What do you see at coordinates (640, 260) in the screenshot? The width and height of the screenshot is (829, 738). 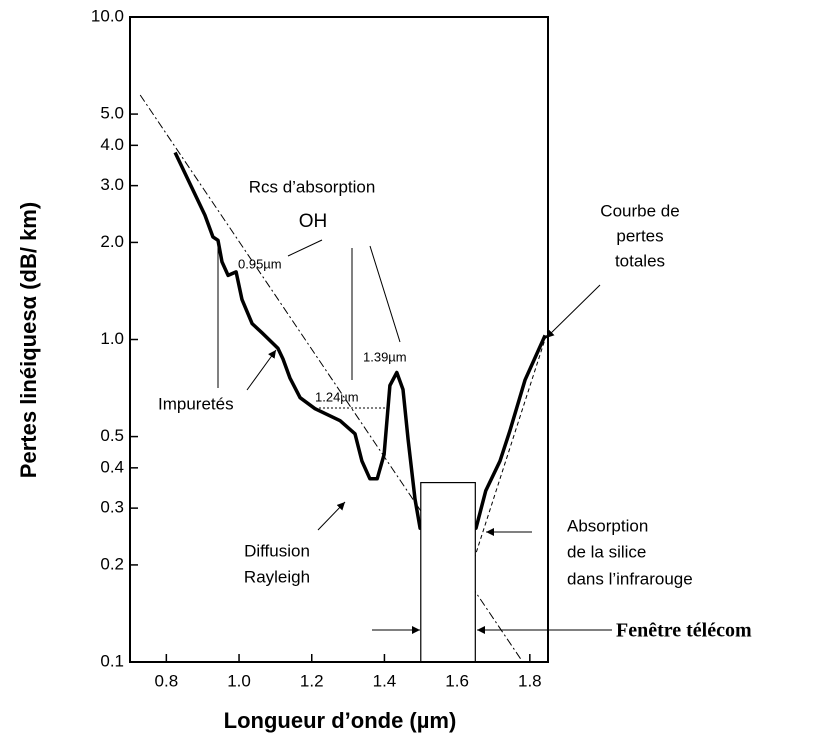 I see `annotation: totales` at bounding box center [640, 260].